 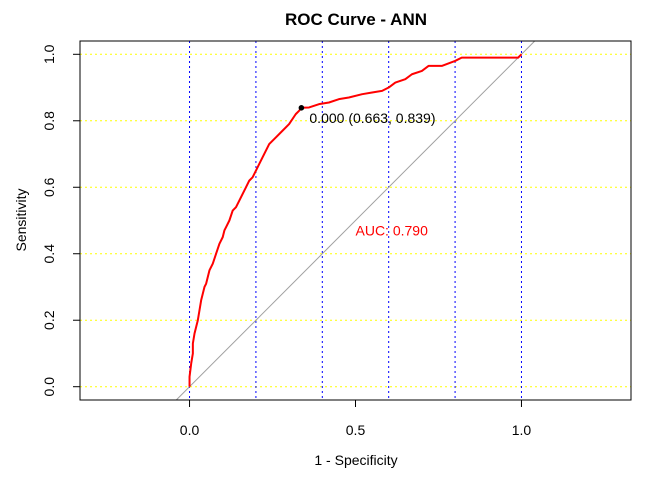 I want to click on y-tick-label-2: 0.4, so click(x=49, y=254).